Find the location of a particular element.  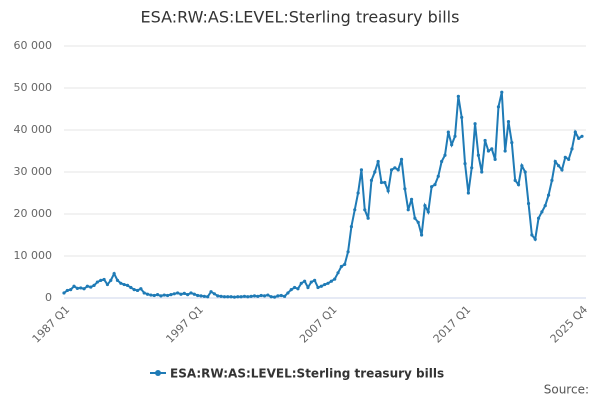

legend-marker is located at coordinates (158, 373).